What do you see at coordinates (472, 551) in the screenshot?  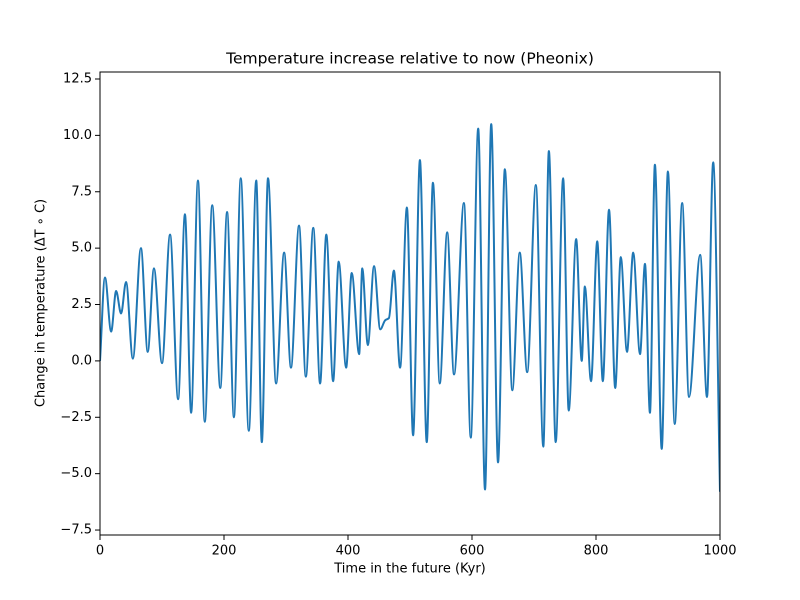 I see `x-tick-label: 600` at bounding box center [472, 551].